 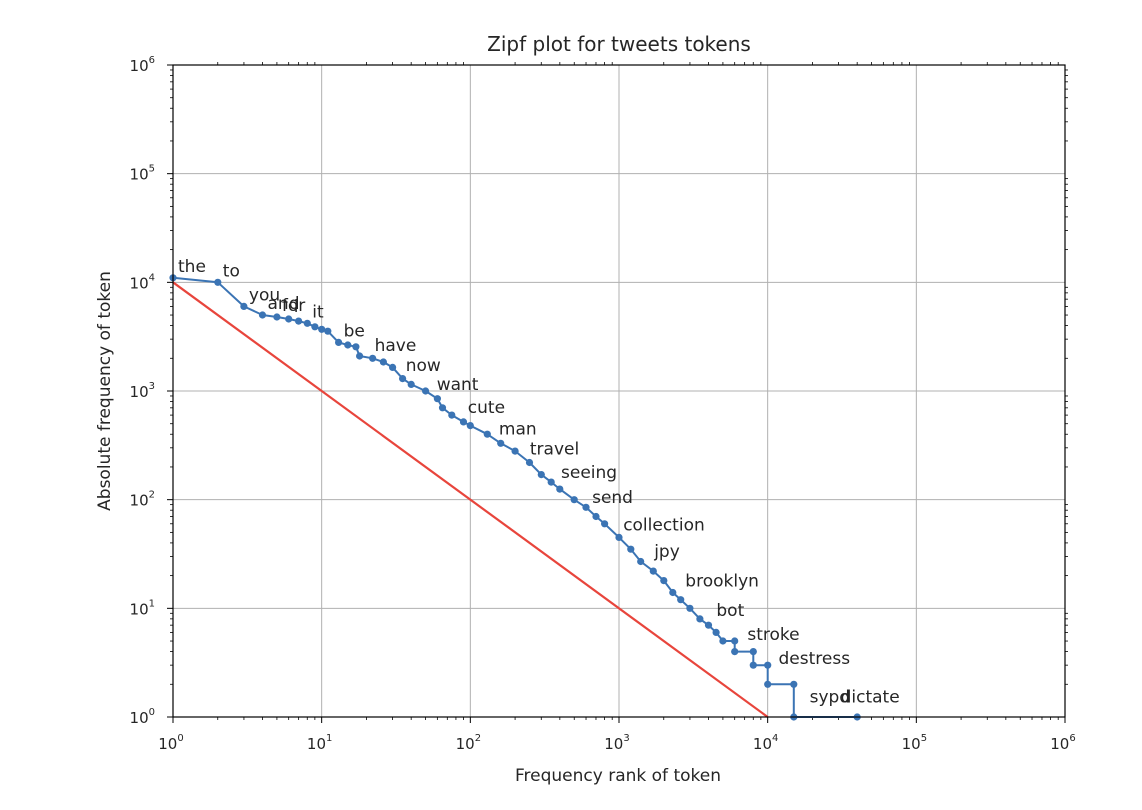 I want to click on word-label: send, so click(x=612, y=498).